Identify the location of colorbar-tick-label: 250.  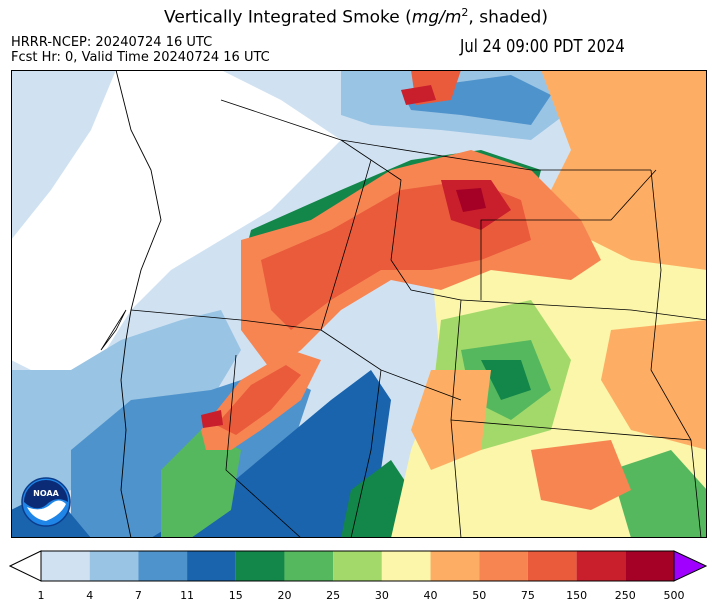
(625, 595).